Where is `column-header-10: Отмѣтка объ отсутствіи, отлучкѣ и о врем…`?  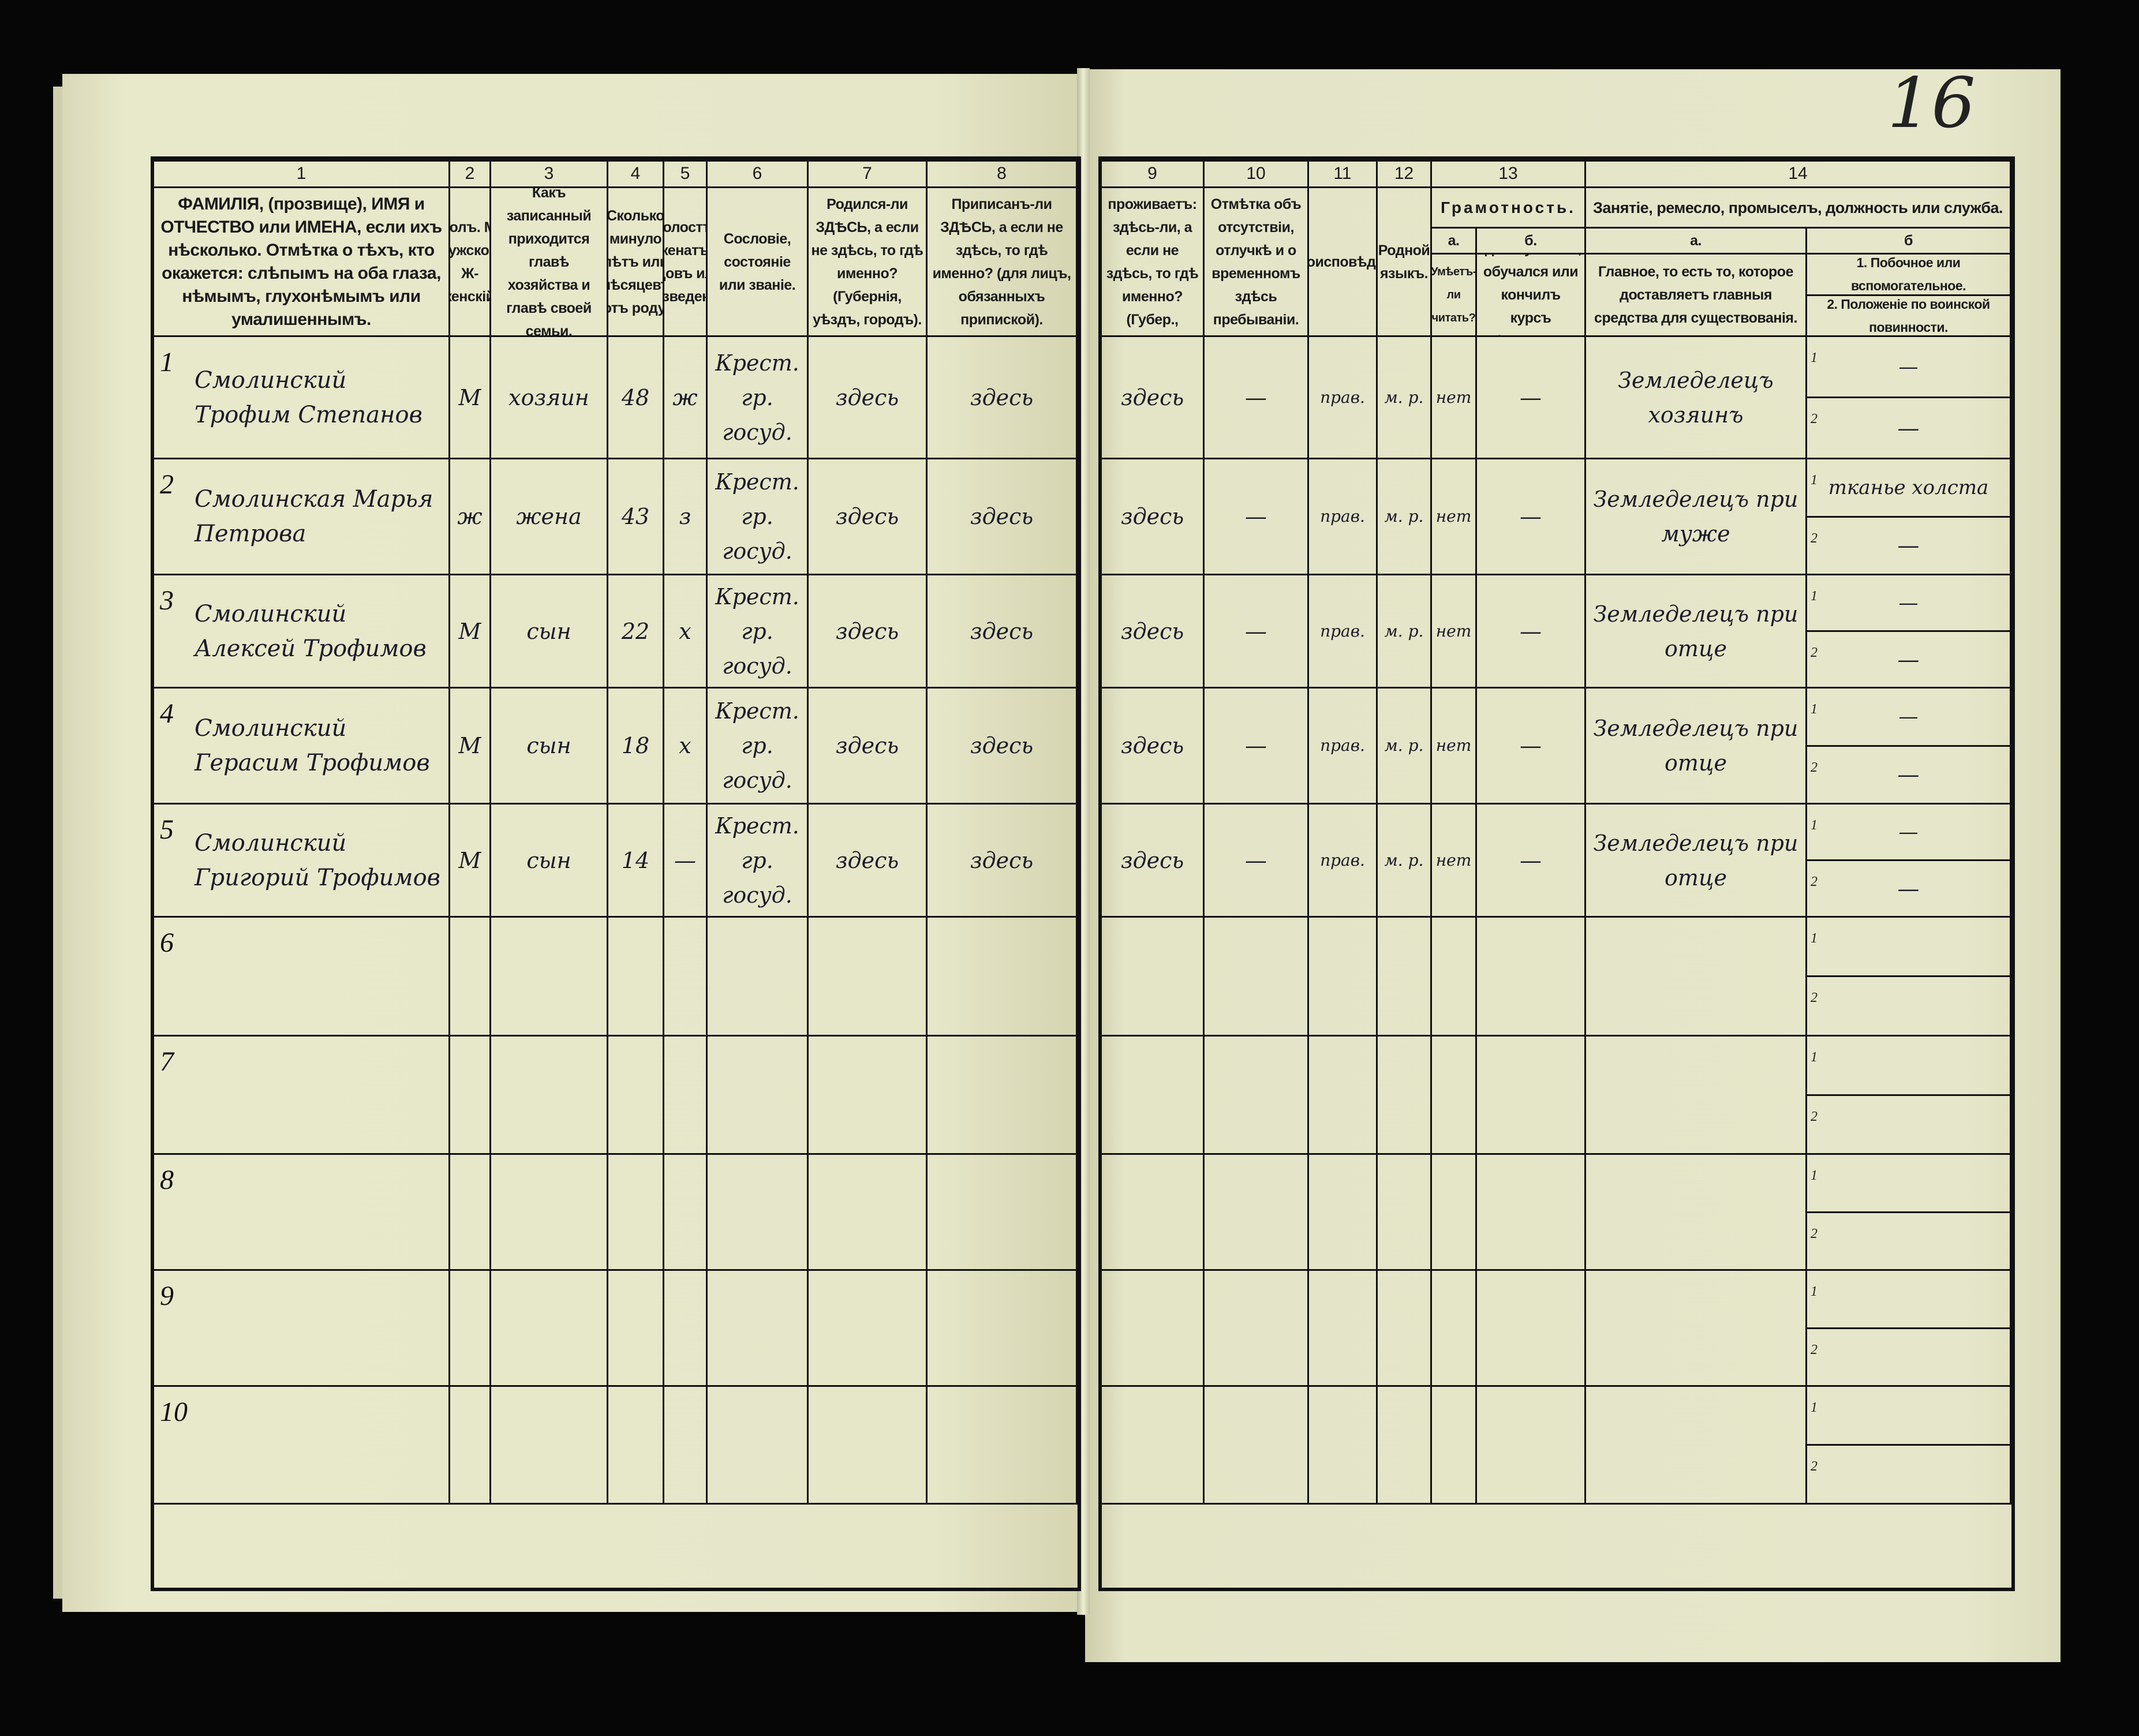 column-header-10: Отмѣтка объ отсутствіи, отлучкѣ и о врем… is located at coordinates (1257, 262).